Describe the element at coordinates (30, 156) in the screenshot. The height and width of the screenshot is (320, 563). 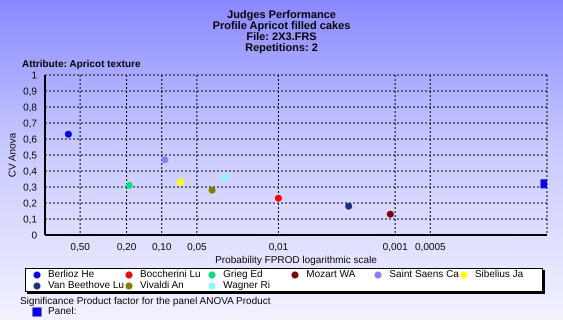
I see `y-tick-label: 0,5` at that location.